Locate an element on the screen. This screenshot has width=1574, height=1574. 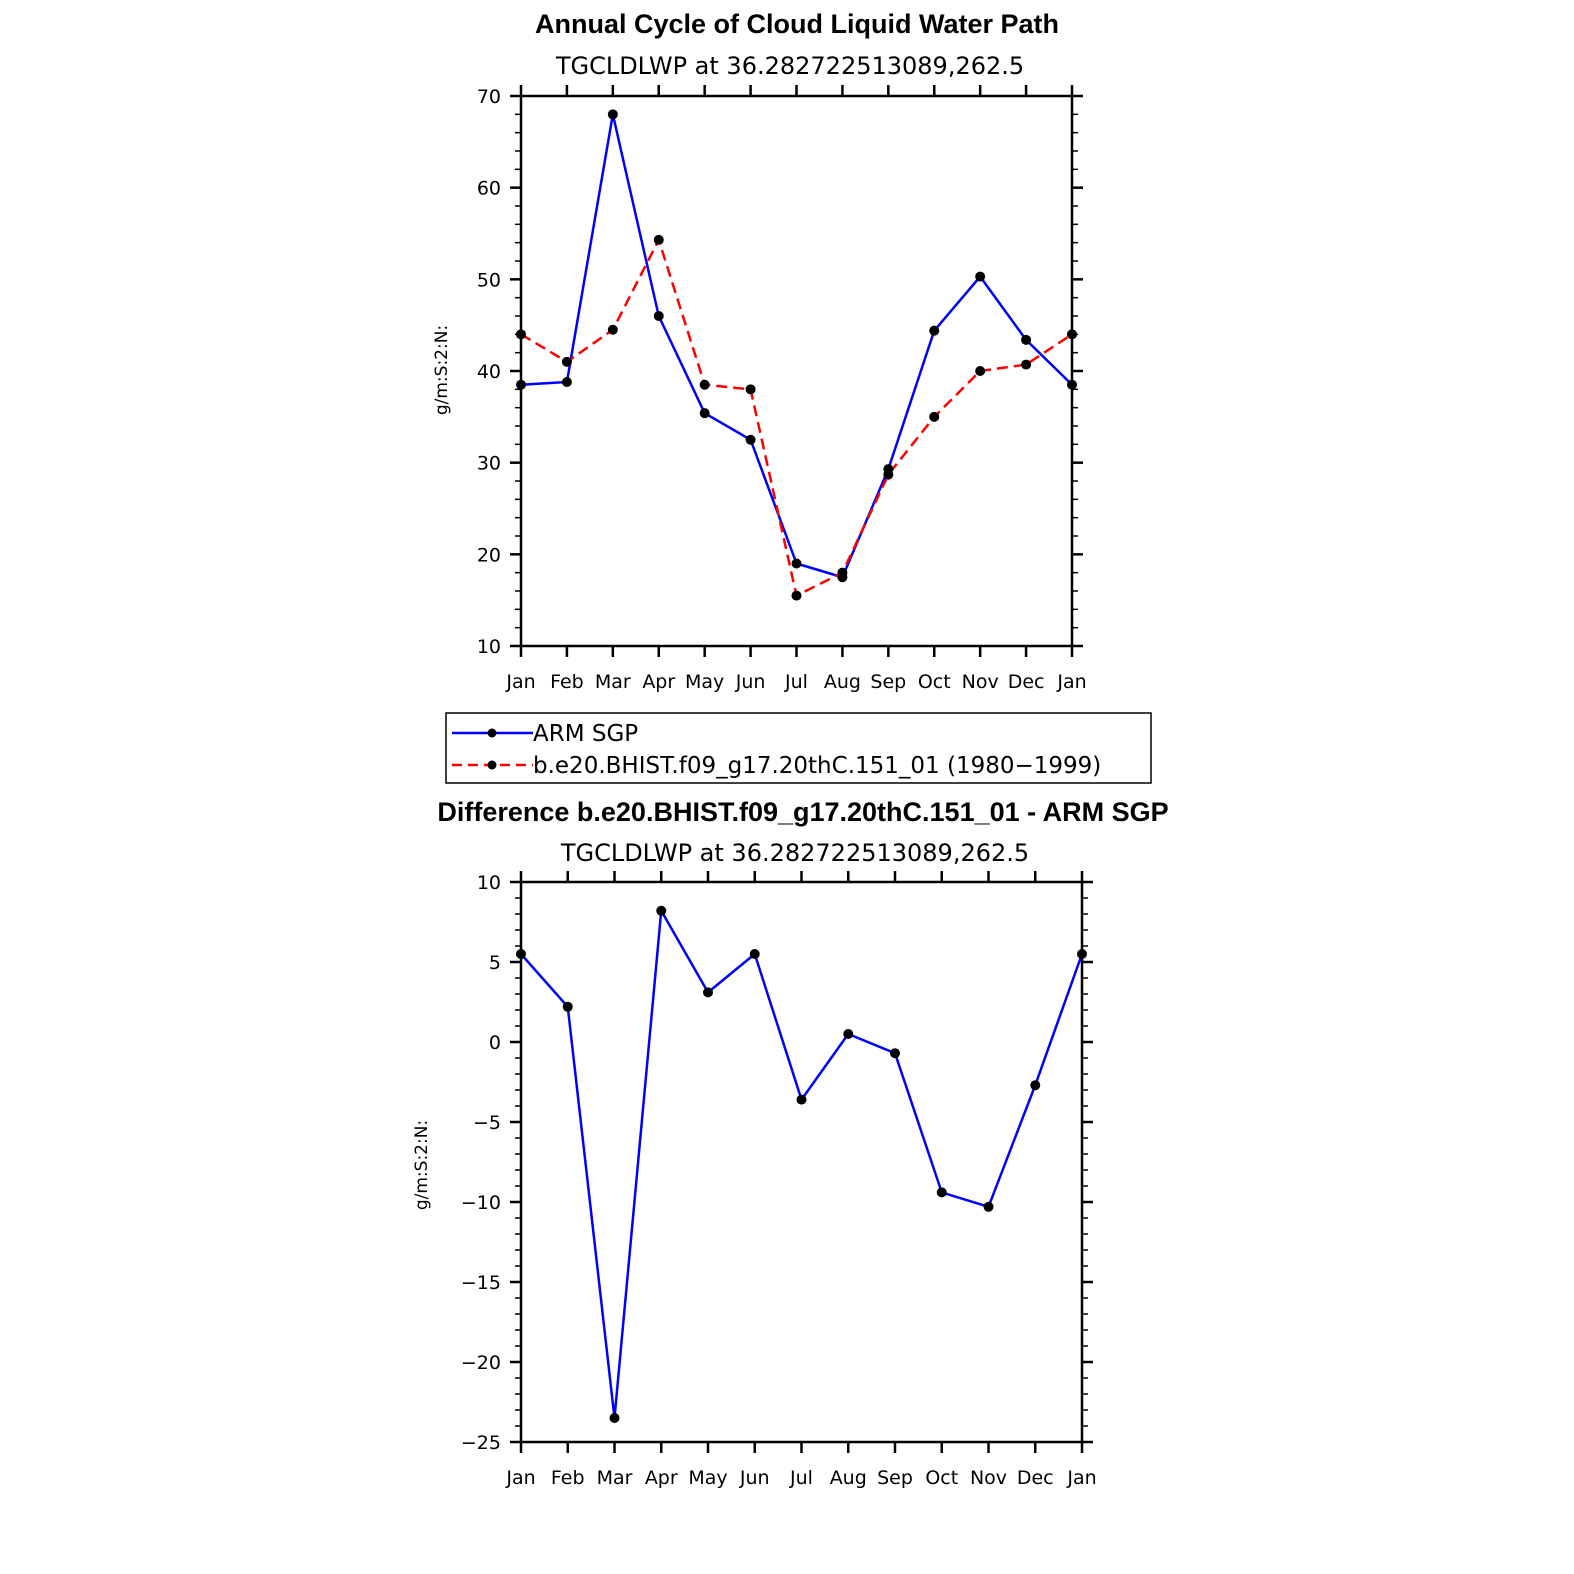
chart1-xtick-label: Jun is located at coordinates (750, 682).